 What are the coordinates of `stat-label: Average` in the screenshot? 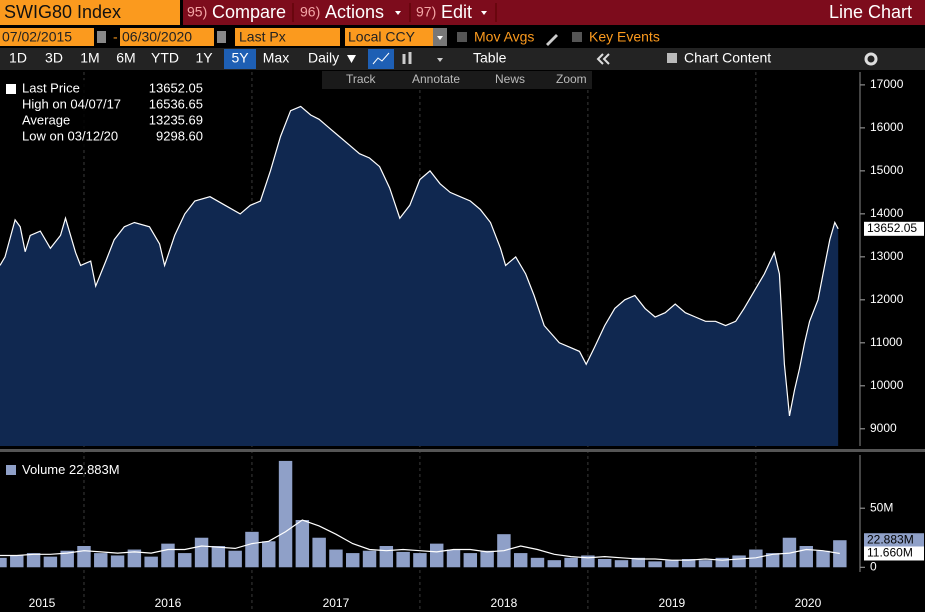 It's located at (46, 119).